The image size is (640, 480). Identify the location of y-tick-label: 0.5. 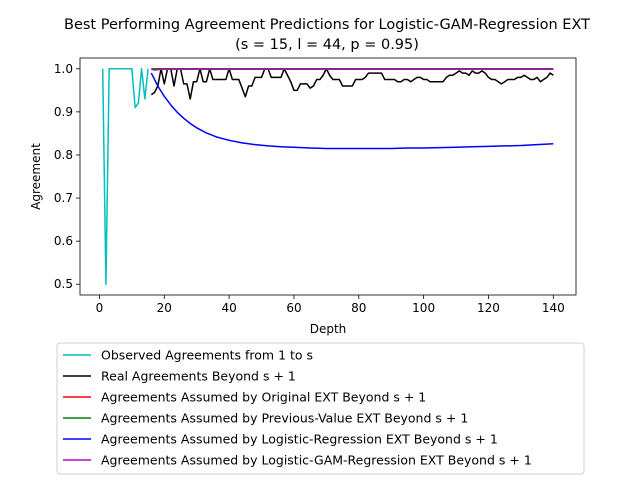
(63, 284).